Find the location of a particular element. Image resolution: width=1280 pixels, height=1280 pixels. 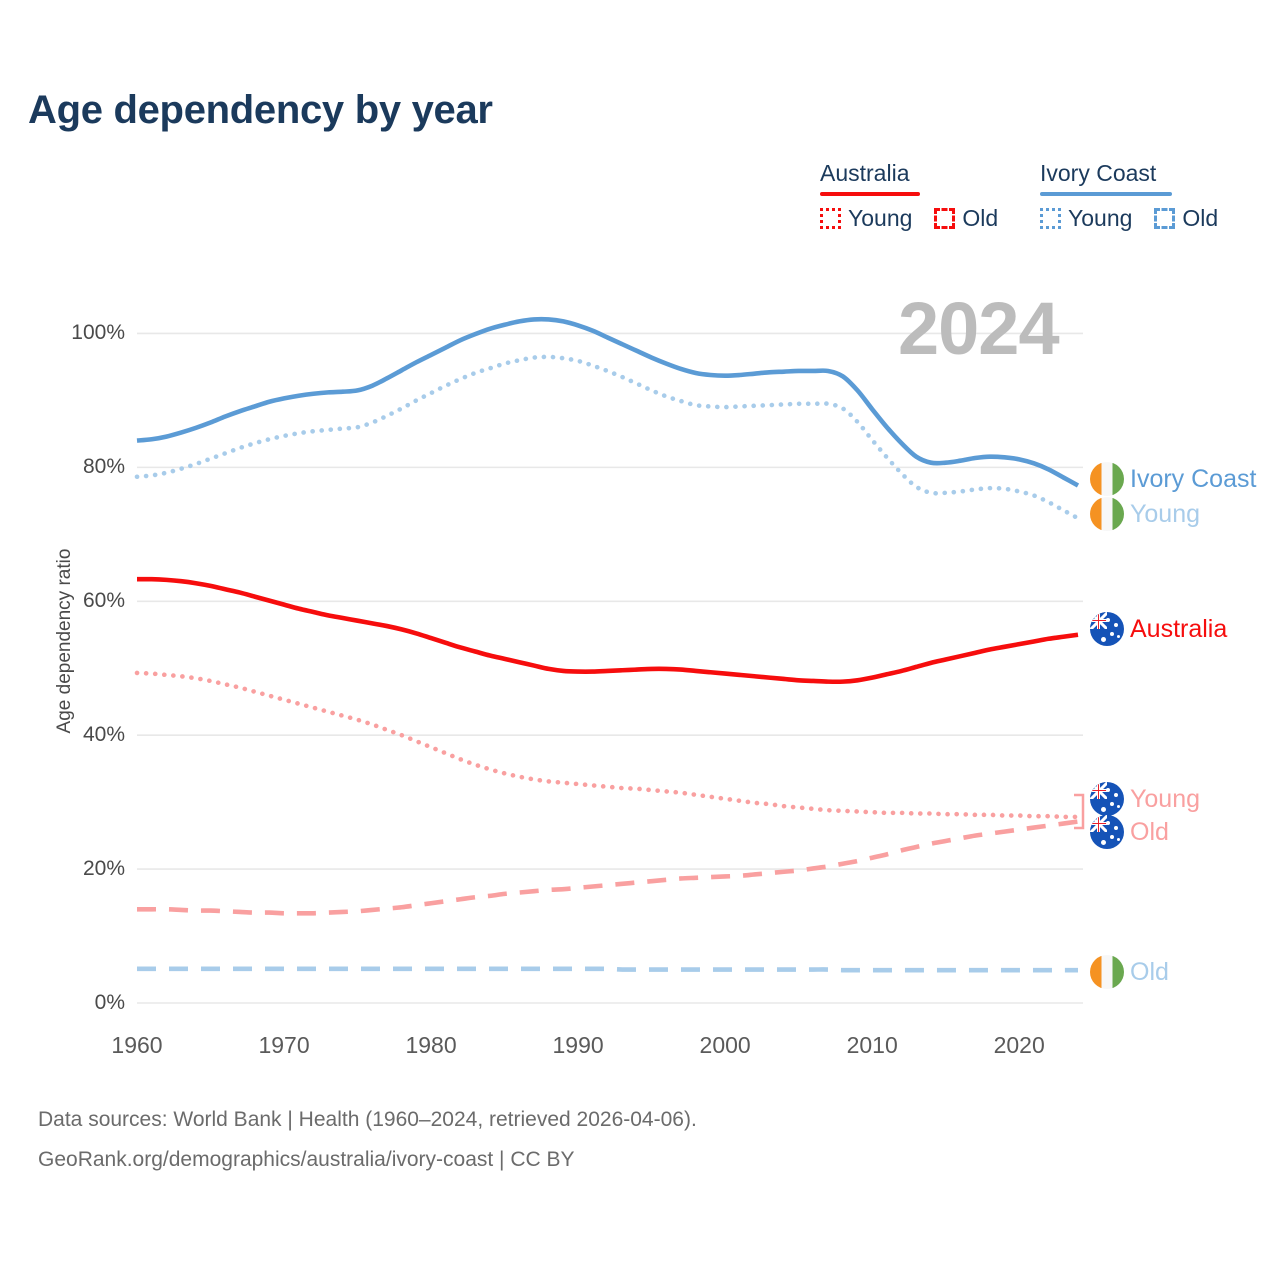

series-line-australia_total is located at coordinates (607, 630).